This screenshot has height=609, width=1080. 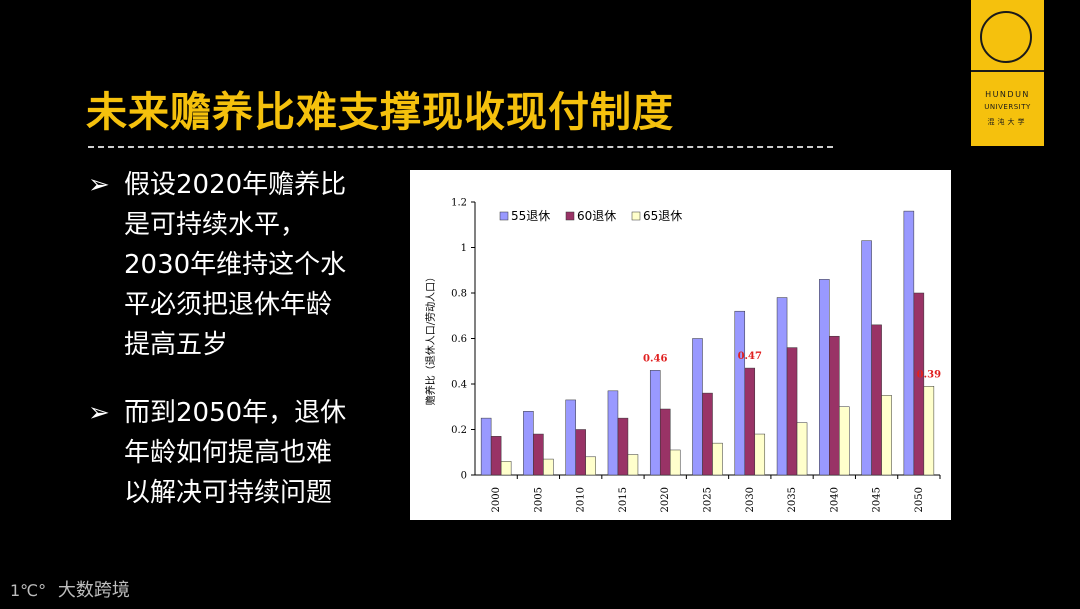 I want to click on bar-60退休-2020, so click(x=665, y=442).